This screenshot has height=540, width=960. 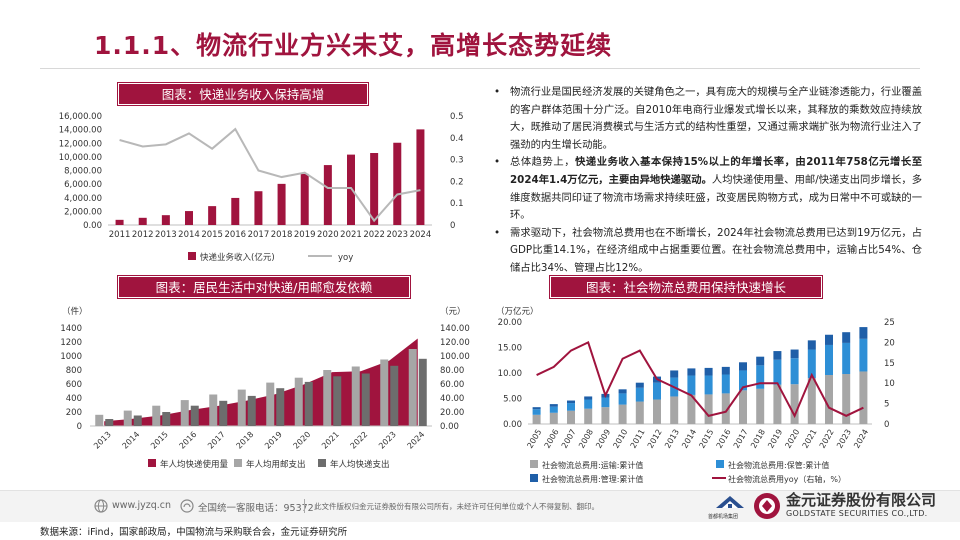 I want to click on y-tick-label-left: 5.00, so click(x=512, y=400).